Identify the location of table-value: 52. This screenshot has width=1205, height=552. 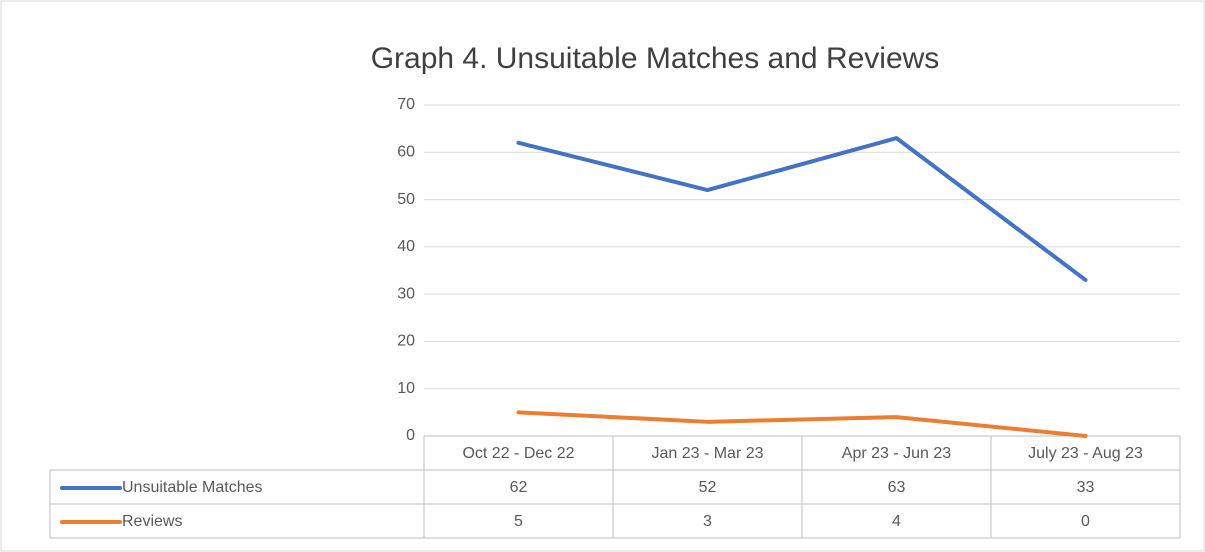
(708, 487).